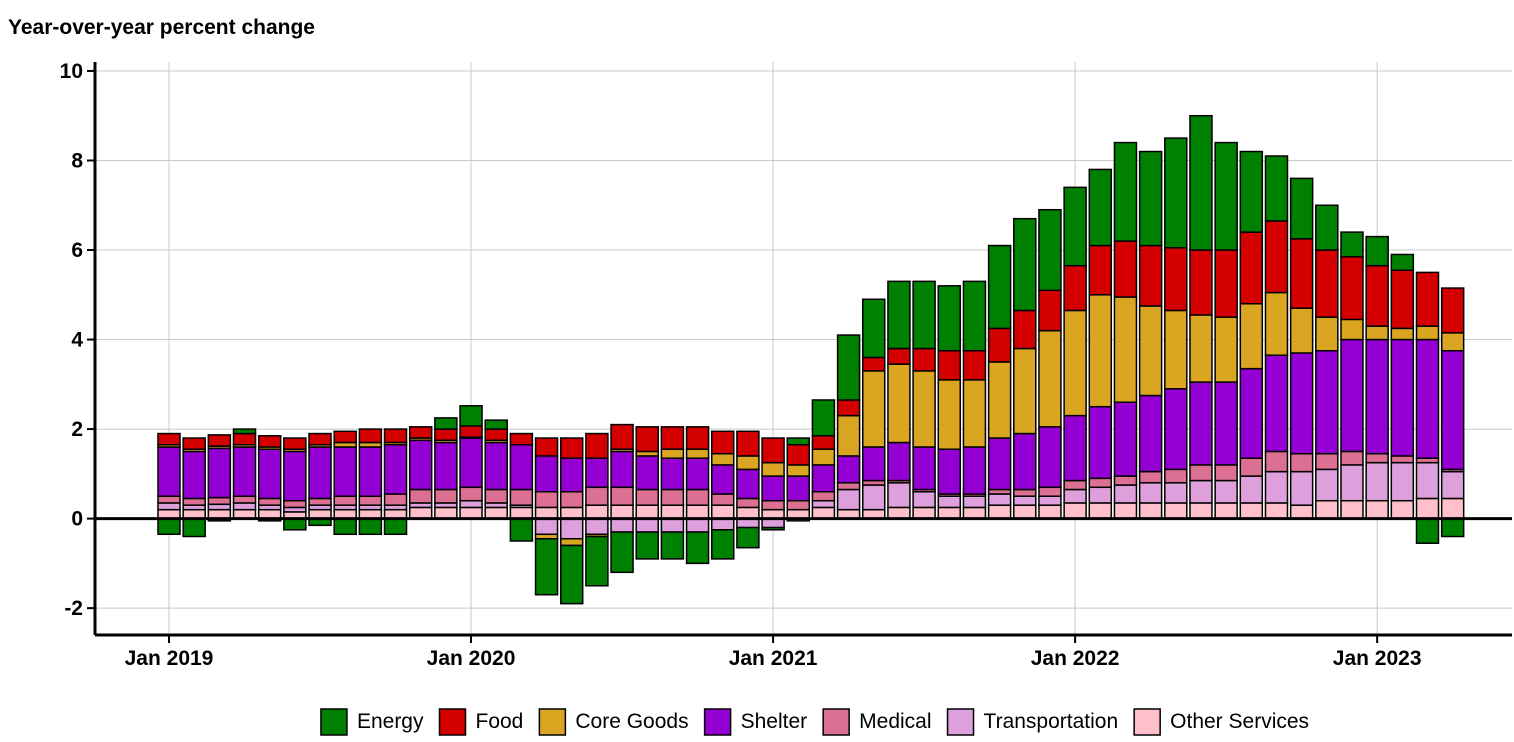 The height and width of the screenshot is (742, 1514). I want to click on y-tick-label: 2, so click(77, 429).